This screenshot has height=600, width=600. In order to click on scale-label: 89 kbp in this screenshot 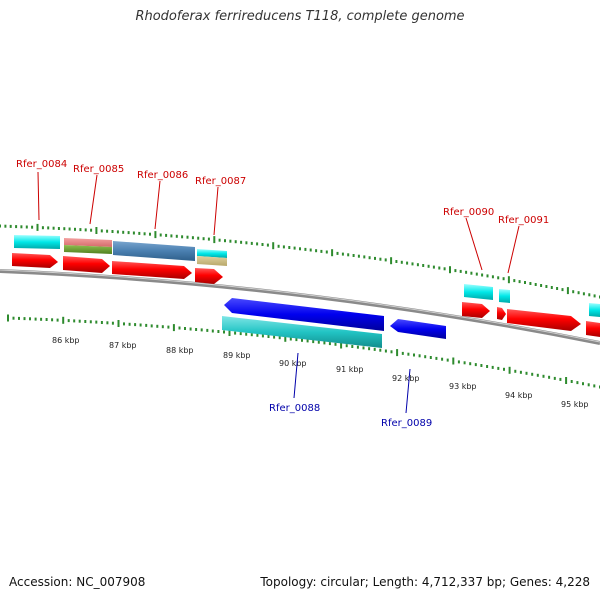, I will do `click(237, 355)`.